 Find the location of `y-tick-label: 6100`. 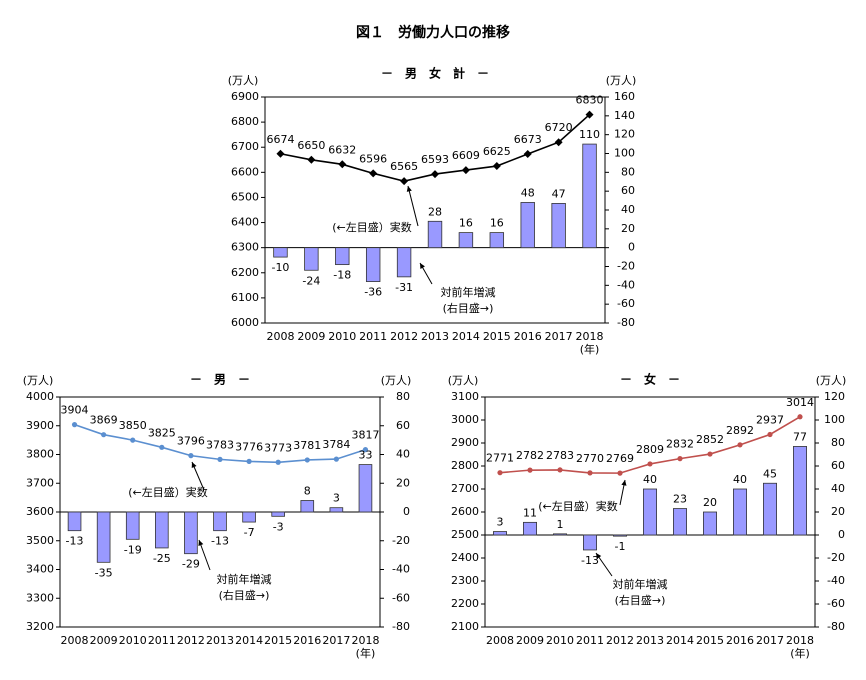

y-tick-label: 6100 is located at coordinates (245, 297).